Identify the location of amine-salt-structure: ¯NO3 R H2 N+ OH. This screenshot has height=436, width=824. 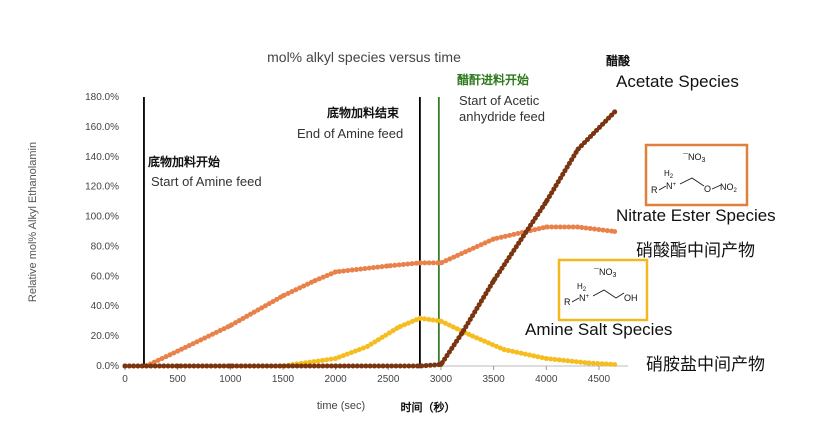
(603, 290).